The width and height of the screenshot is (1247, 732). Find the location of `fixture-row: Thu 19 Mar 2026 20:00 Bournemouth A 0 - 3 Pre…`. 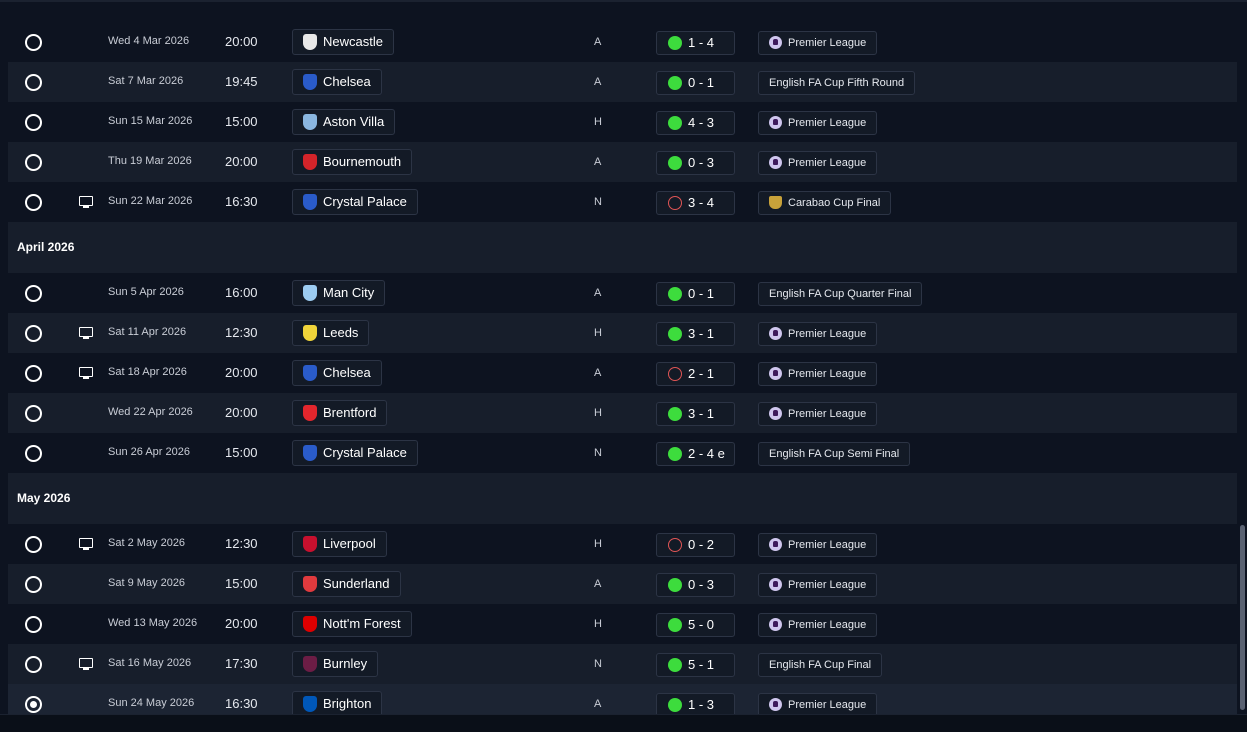

fixture-row: Thu 19 Mar 2026 20:00 Bournemouth A 0 - 3 Pre… is located at coordinates (622, 162).